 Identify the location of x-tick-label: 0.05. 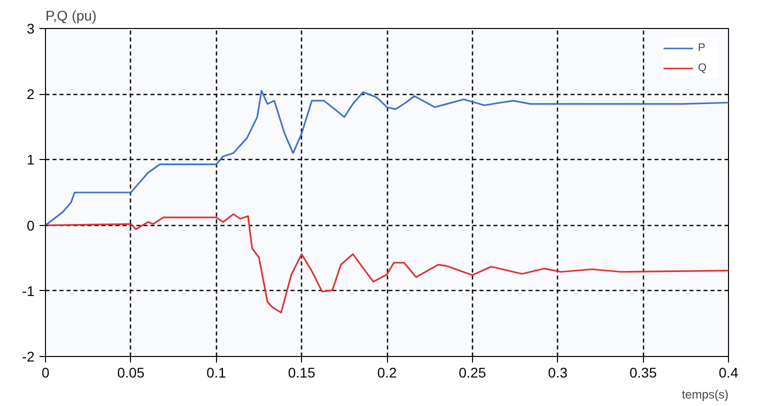
(131, 372).